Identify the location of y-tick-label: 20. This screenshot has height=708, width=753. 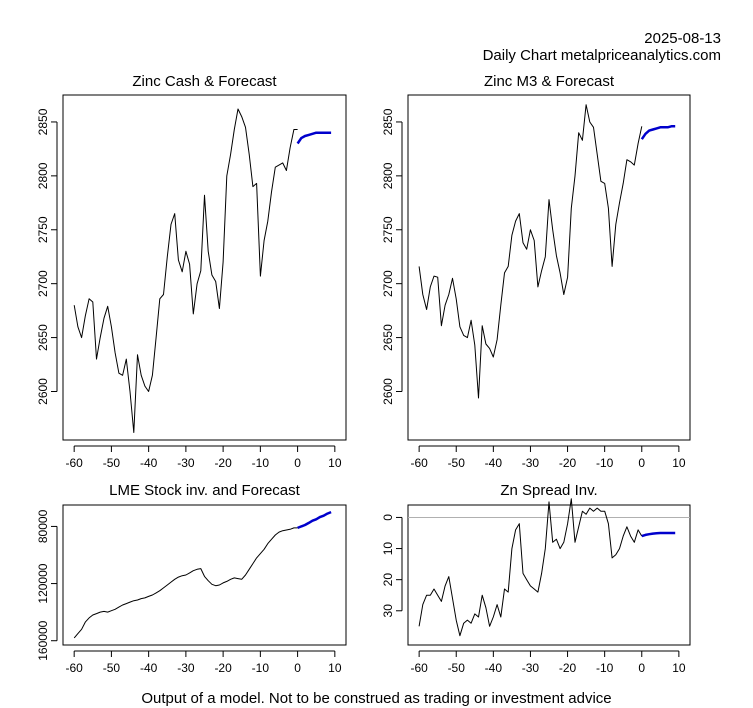
(388, 580).